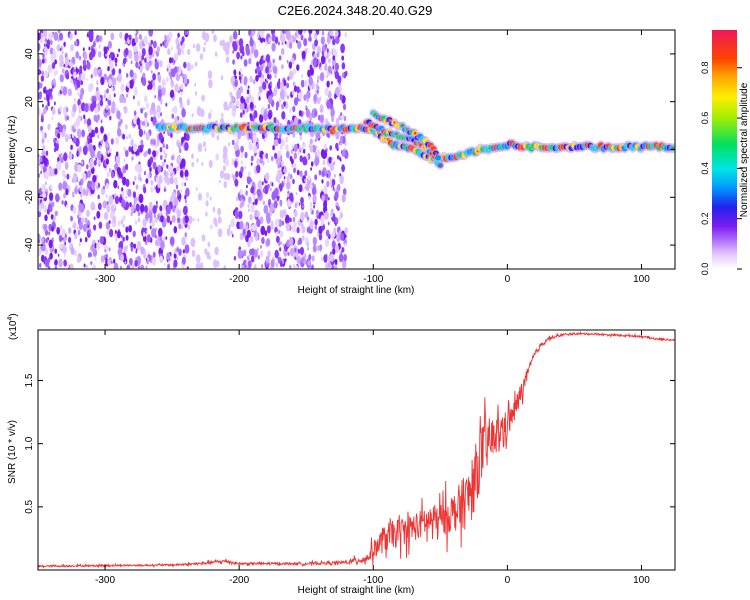 Image resolution: width=750 pixels, height=600 pixels. Describe the element at coordinates (508, 580) in the screenshot. I see `snr-xtick-label: 0` at that location.